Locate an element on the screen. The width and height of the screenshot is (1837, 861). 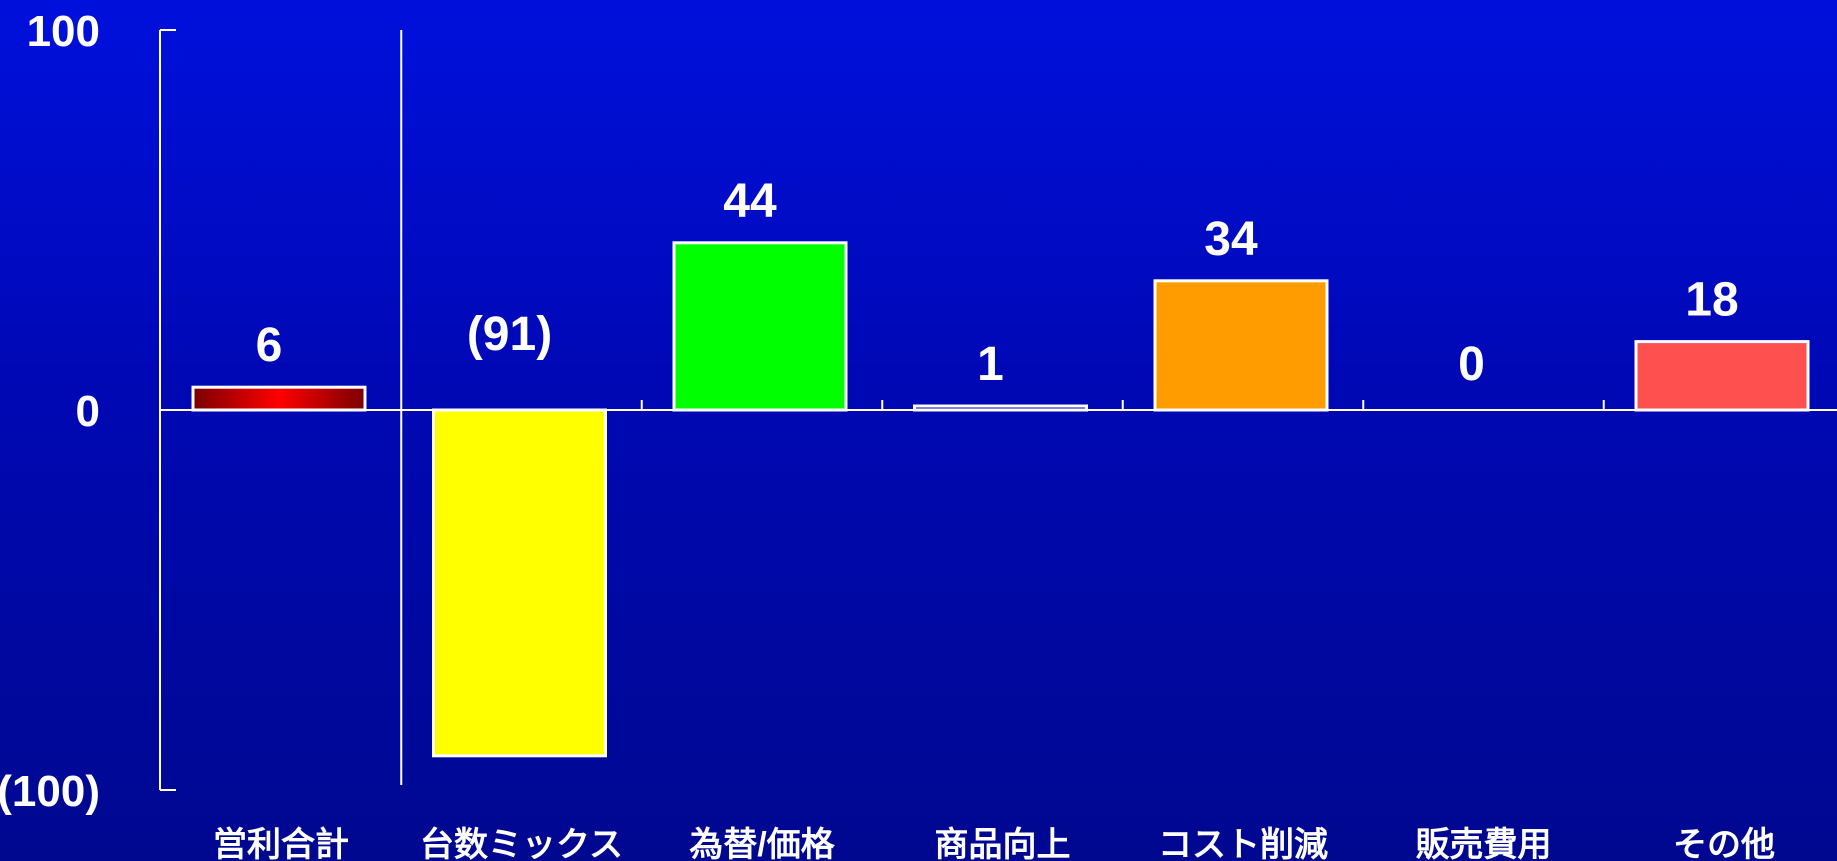
y-tick-label: (100) is located at coordinates (50, 791).